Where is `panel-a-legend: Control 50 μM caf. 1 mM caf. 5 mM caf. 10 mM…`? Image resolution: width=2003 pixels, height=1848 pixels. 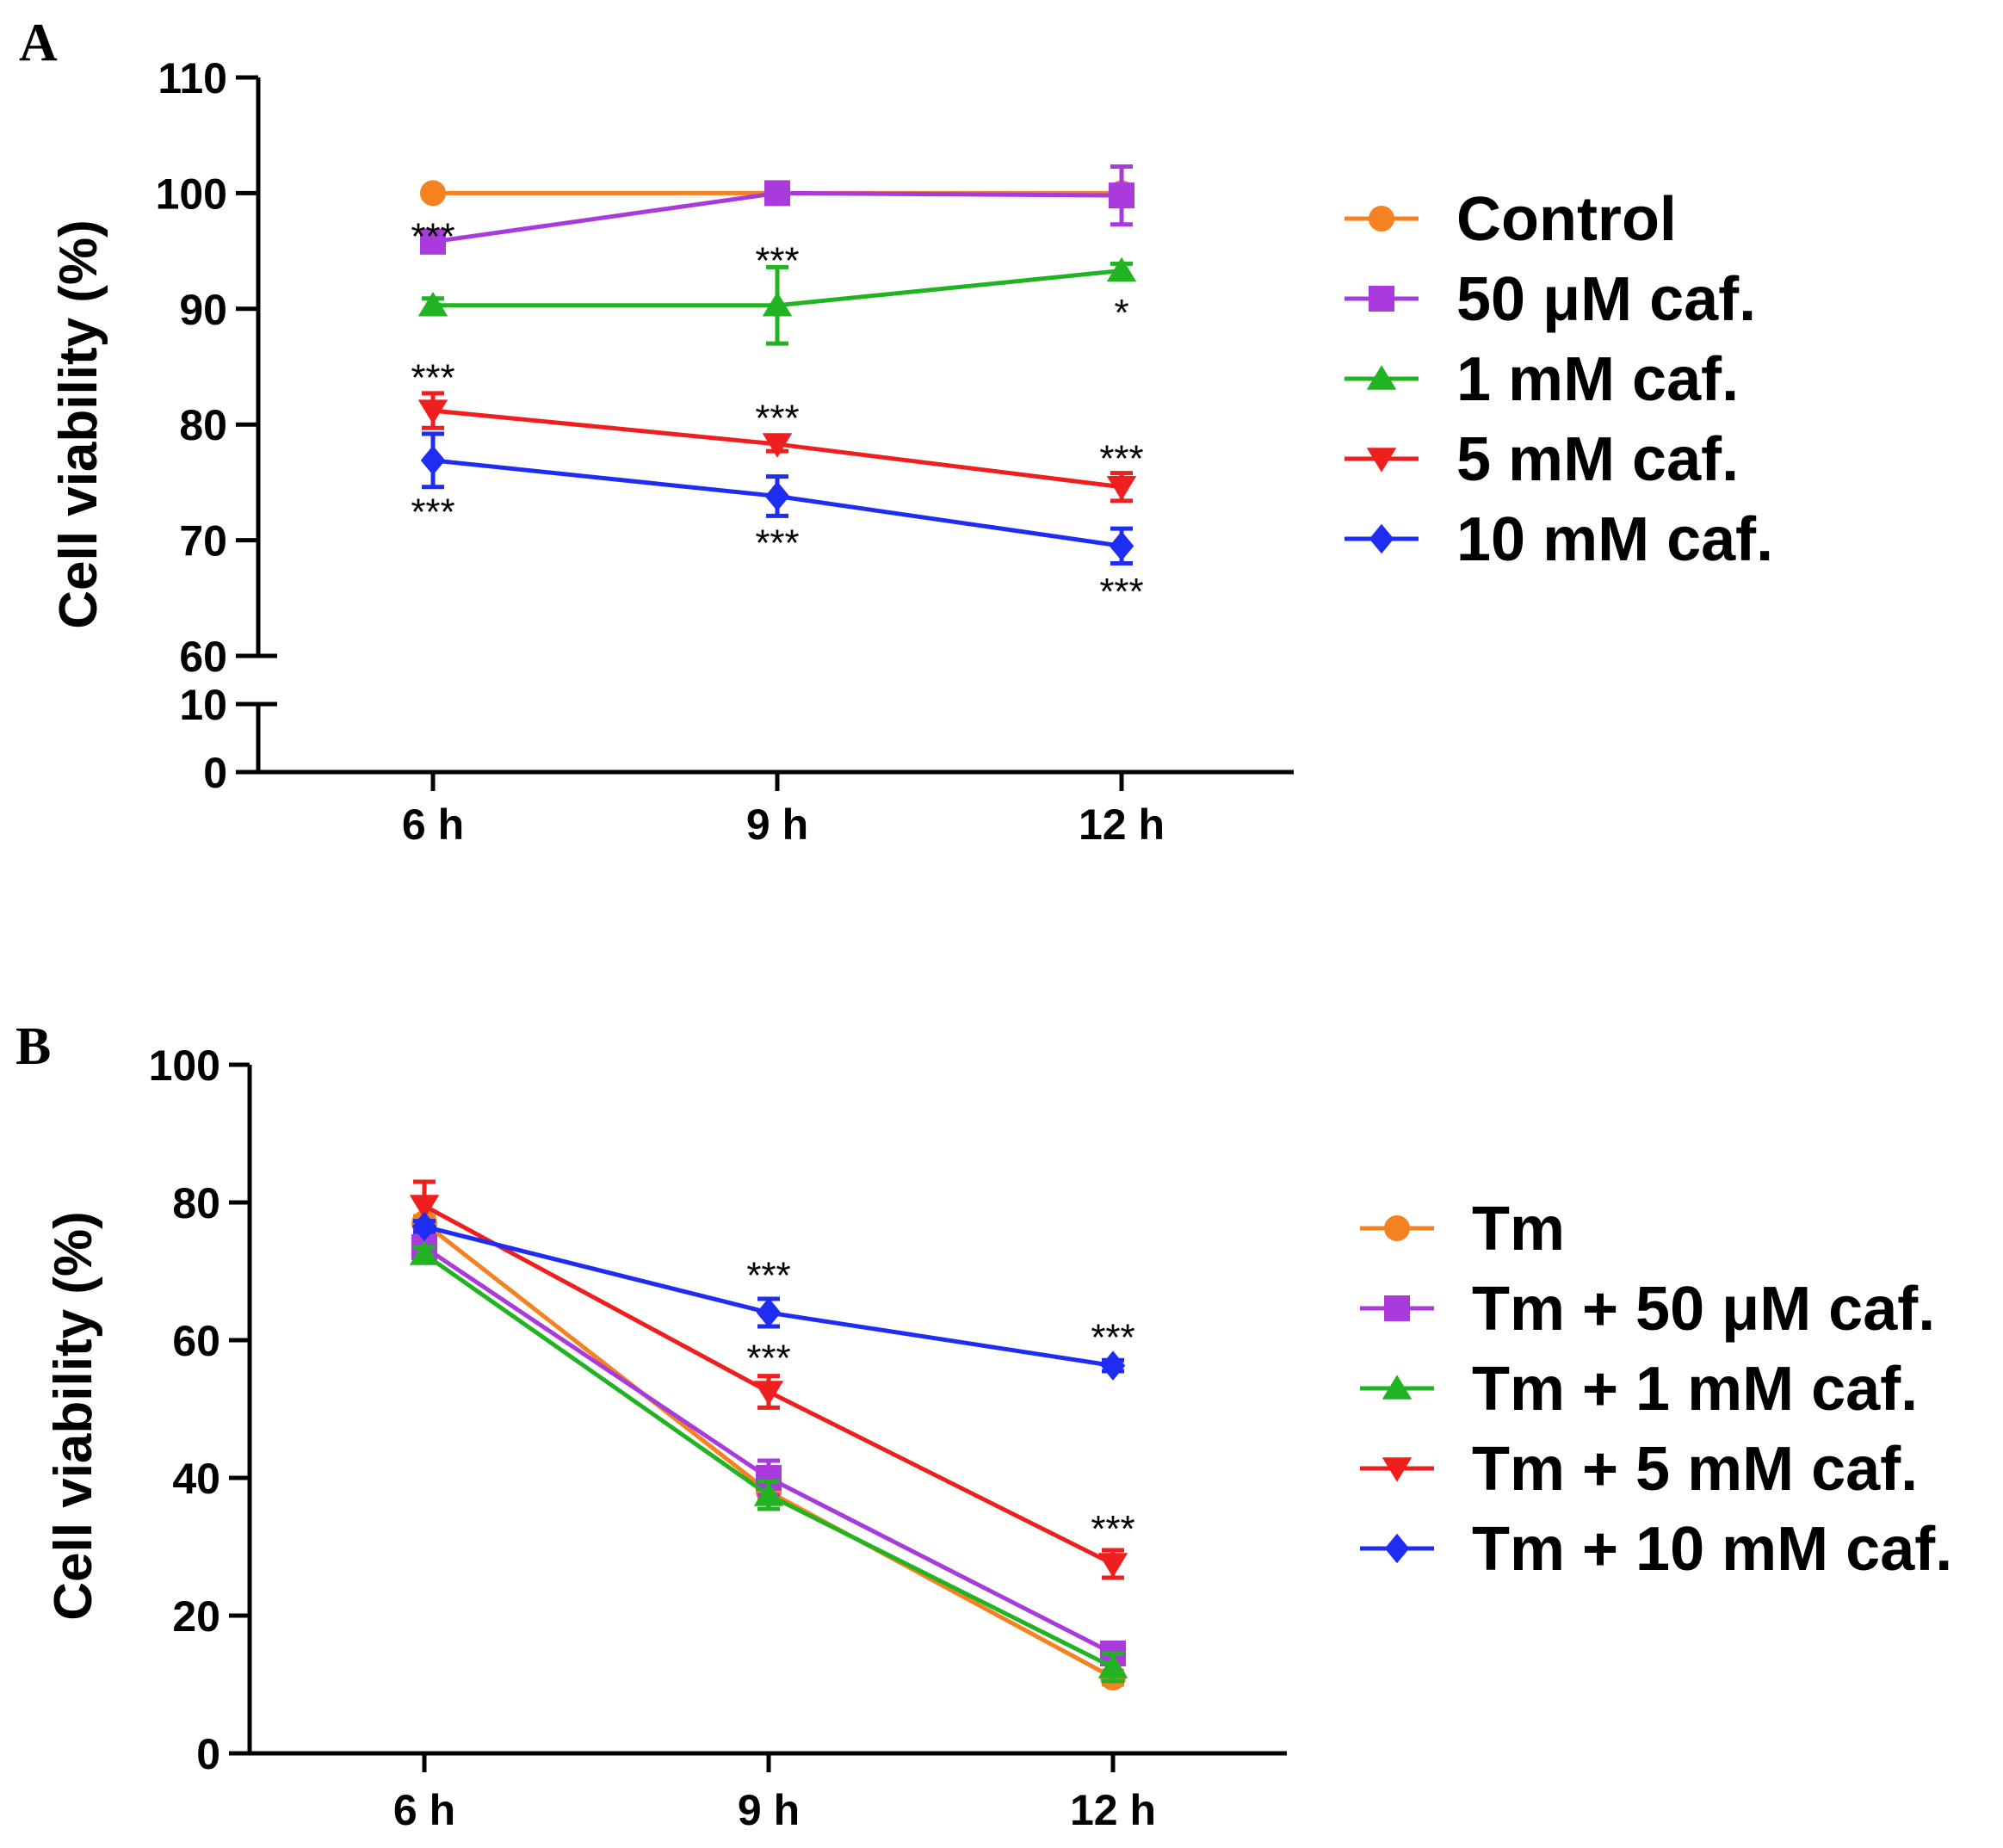
panel-a-legend: Control 50 μM caf. 1 mM caf. 5 mM caf. 10 mM… is located at coordinates (1559, 379).